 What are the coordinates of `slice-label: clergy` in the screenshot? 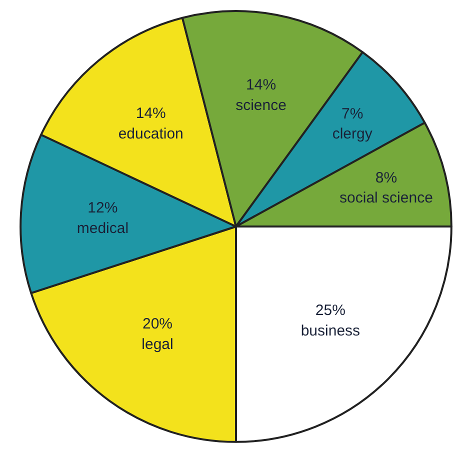 It's located at (352, 134).